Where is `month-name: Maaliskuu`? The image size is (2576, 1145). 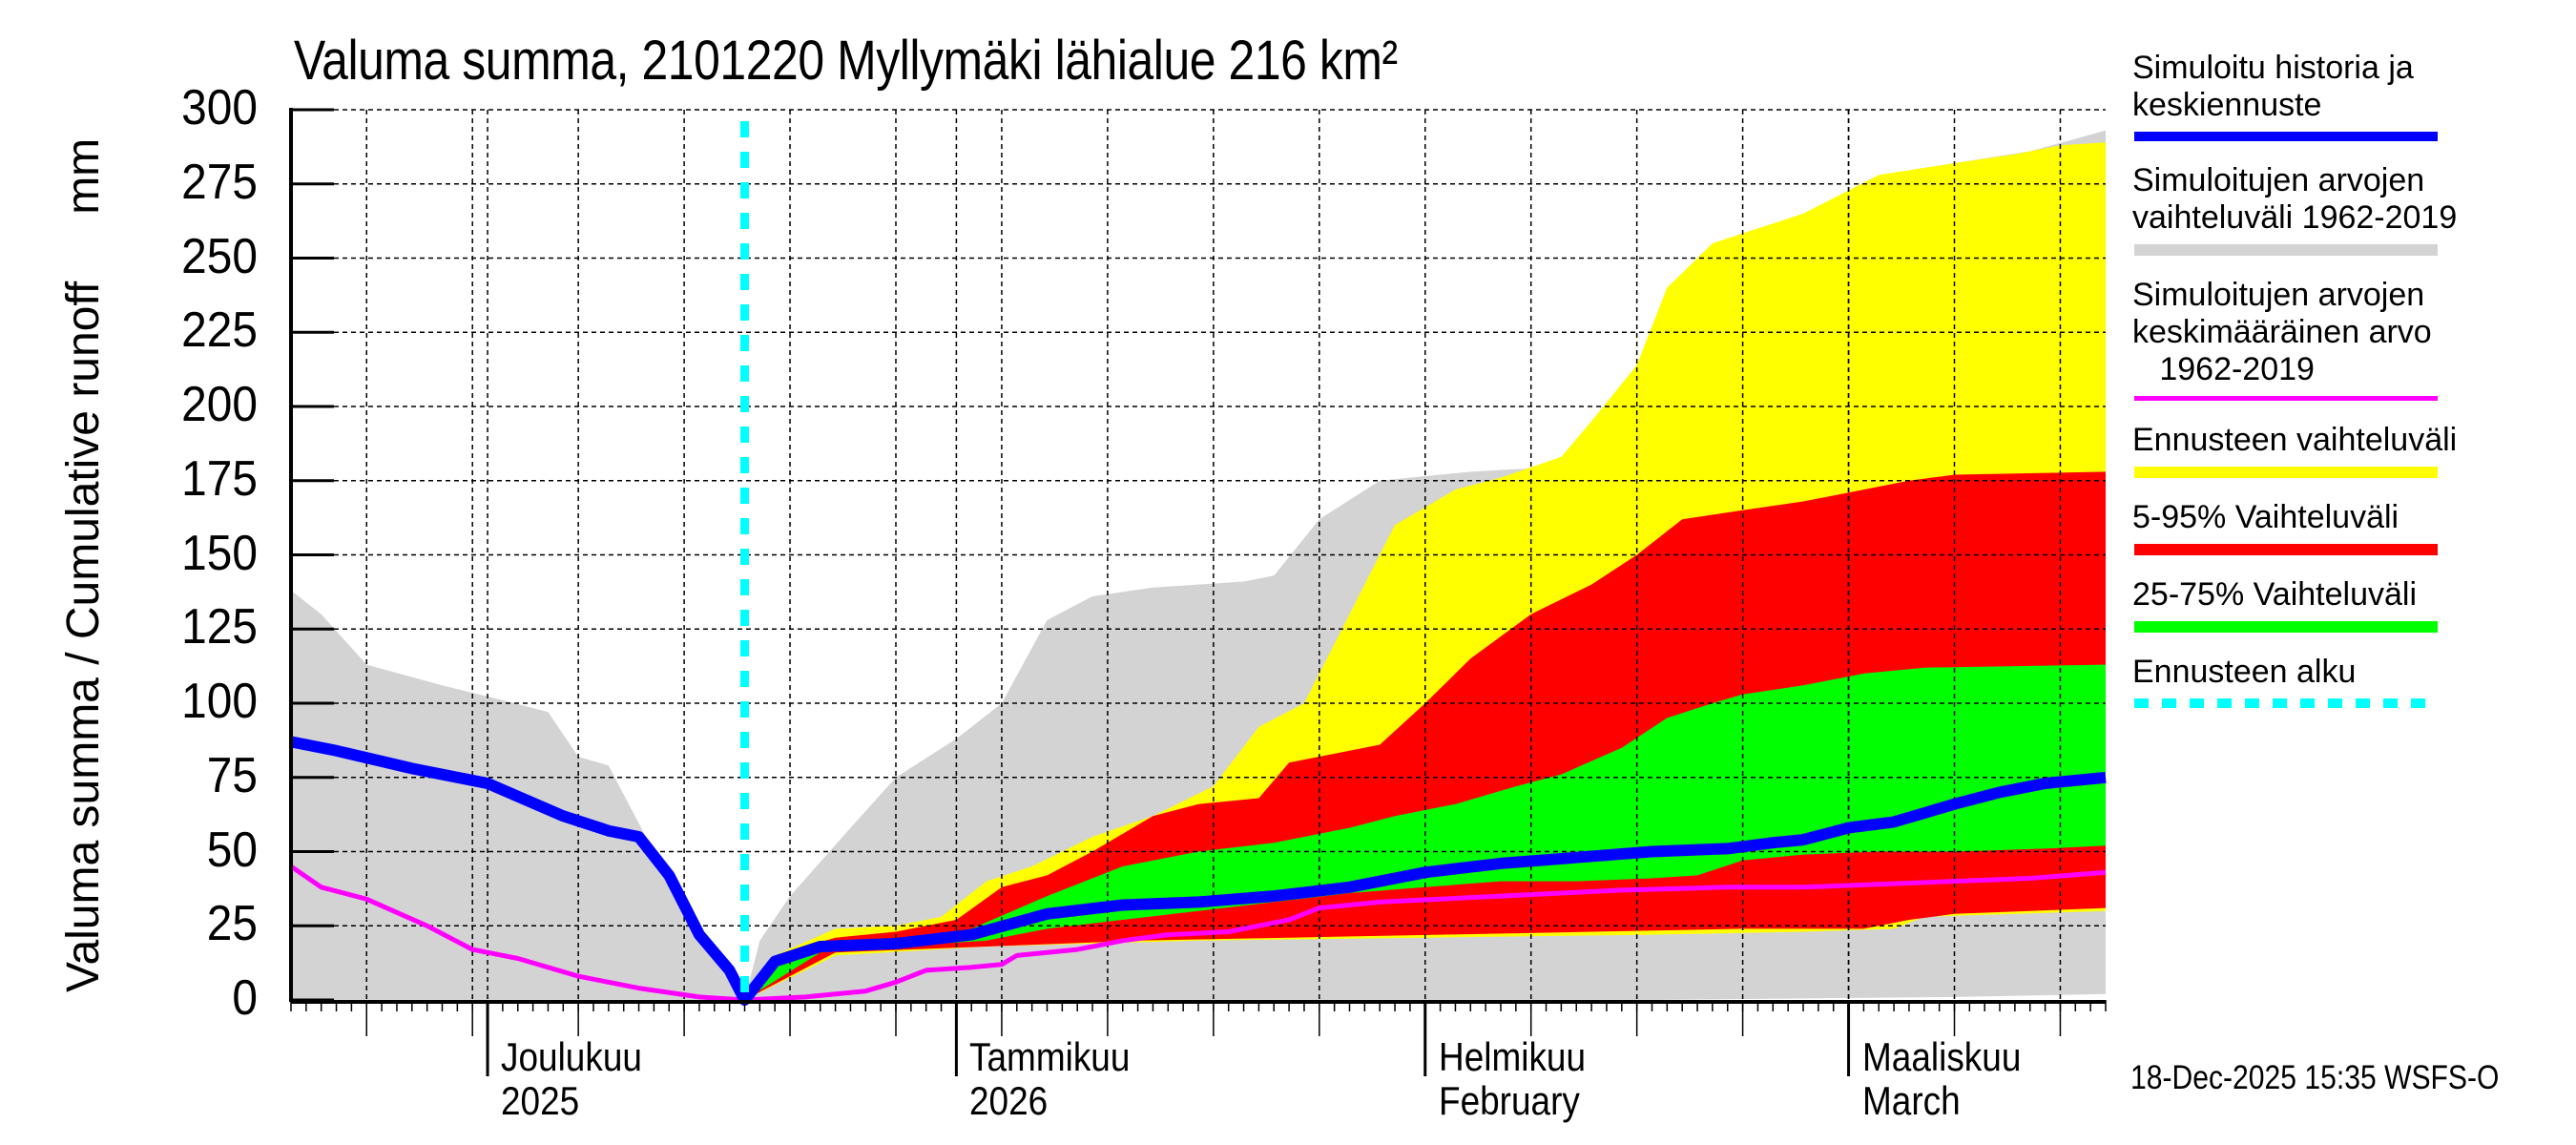
month-name: Maaliskuu is located at coordinates (1941, 1056).